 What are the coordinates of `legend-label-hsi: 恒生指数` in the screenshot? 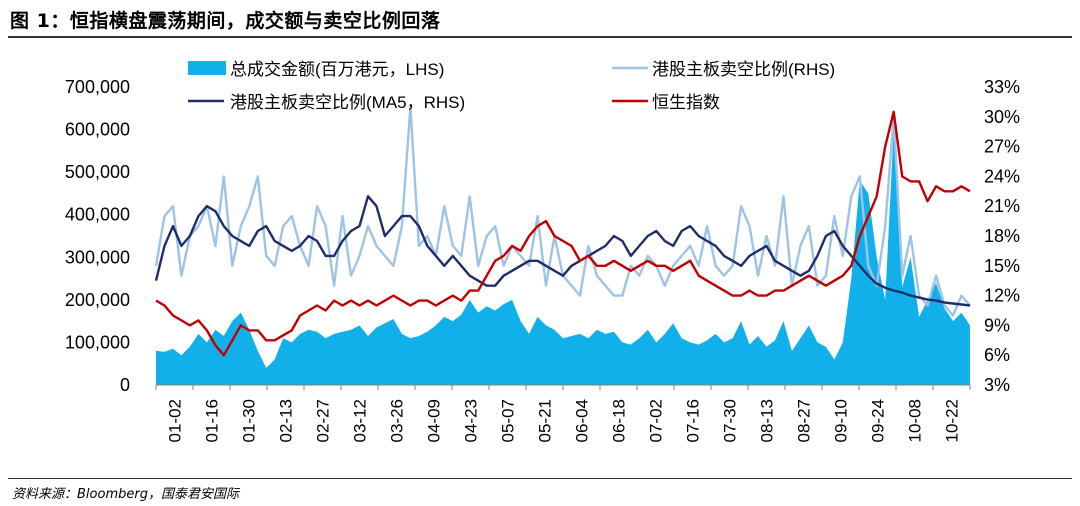 It's located at (686, 102).